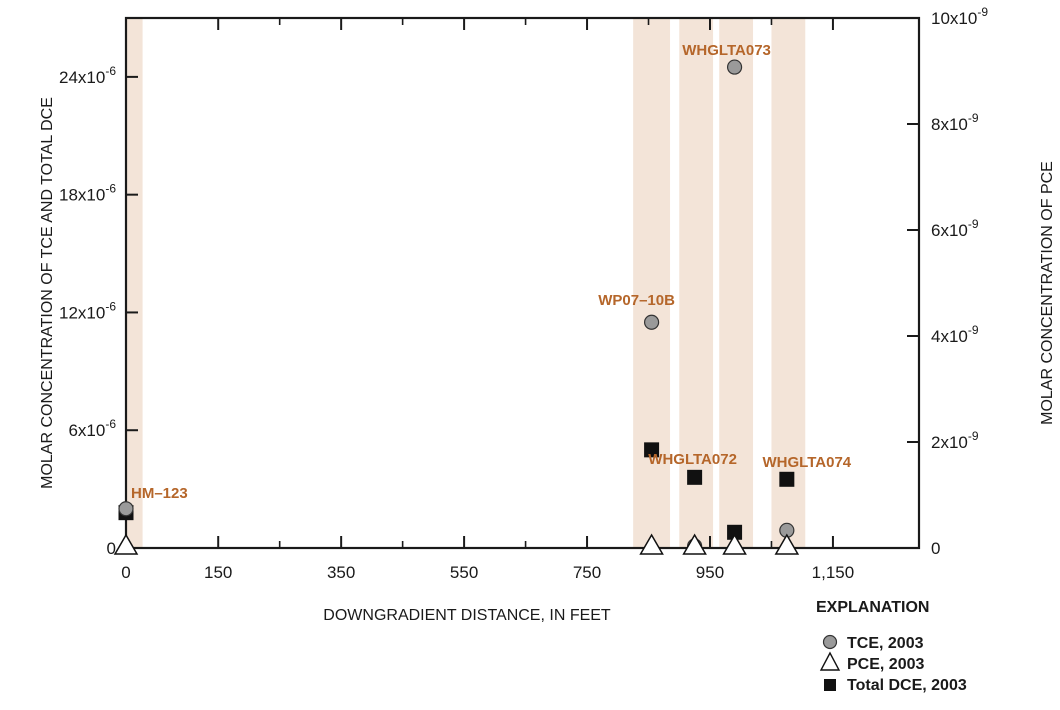 The width and height of the screenshot is (1060, 710). Describe the element at coordinates (92, 428) in the screenshot. I see `y-tick-label: 6x10⁻⁶` at that location.